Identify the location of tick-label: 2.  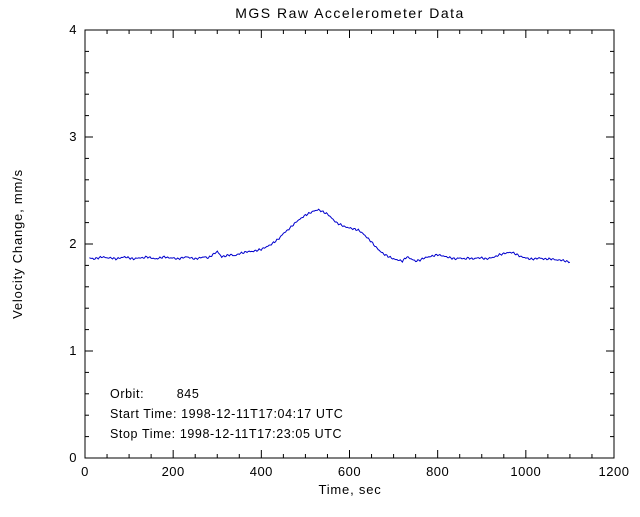
(73, 243).